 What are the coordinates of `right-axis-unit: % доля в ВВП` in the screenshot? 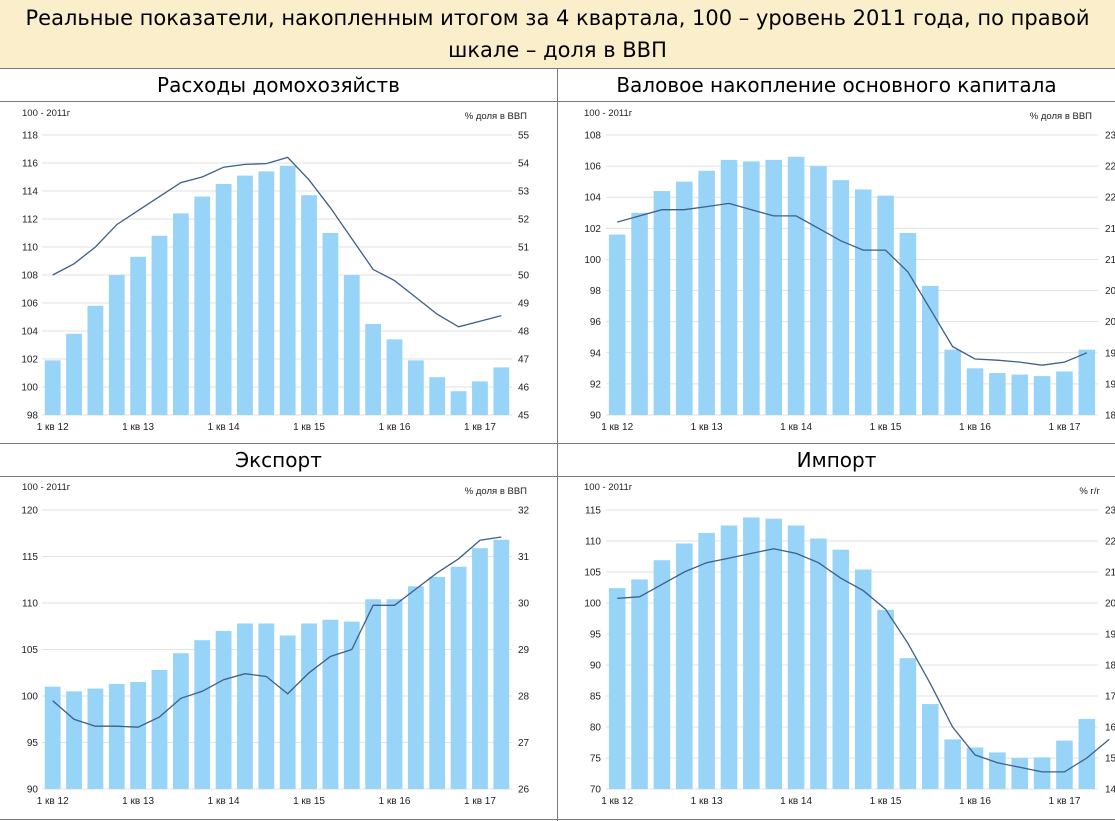 It's located at (1061, 116).